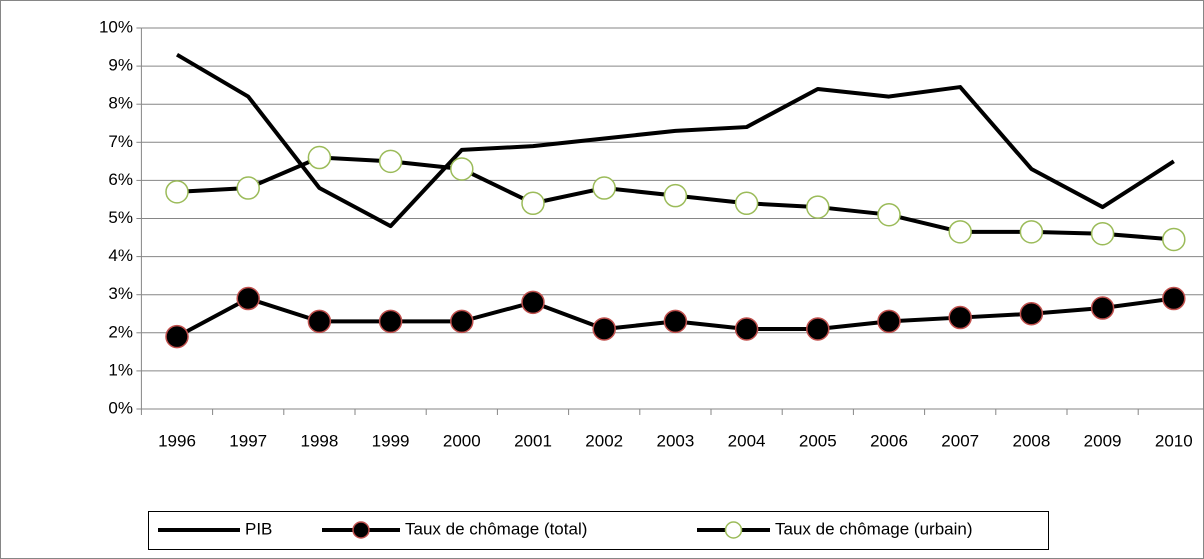 The image size is (1204, 559). Describe the element at coordinates (818, 440) in the screenshot. I see `x-tick-label: 2005` at that location.